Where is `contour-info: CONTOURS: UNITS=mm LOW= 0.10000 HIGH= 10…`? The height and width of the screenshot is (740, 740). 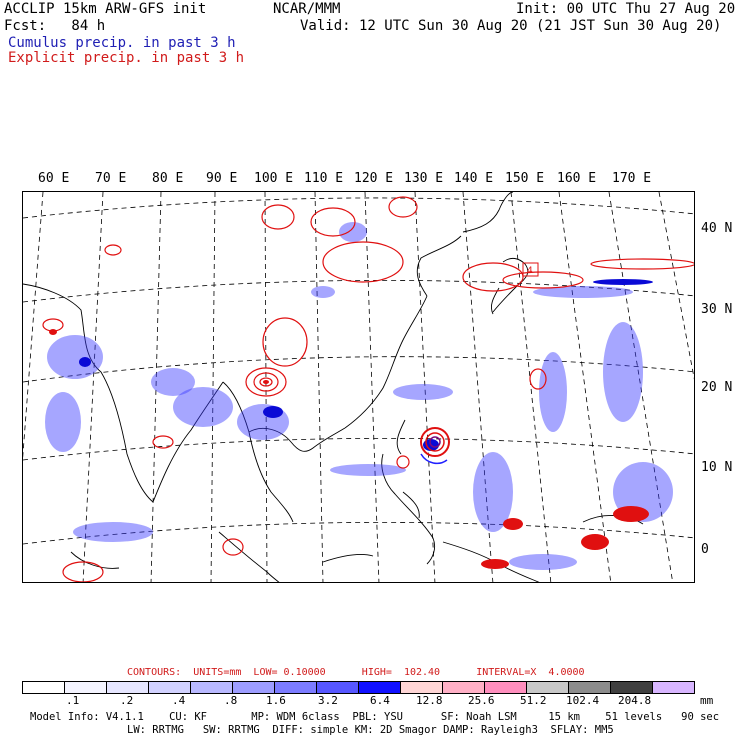 contour-info: CONTOURS: UNITS=mm LOW= 0.10000 HIGH= 10… is located at coordinates (356, 672).